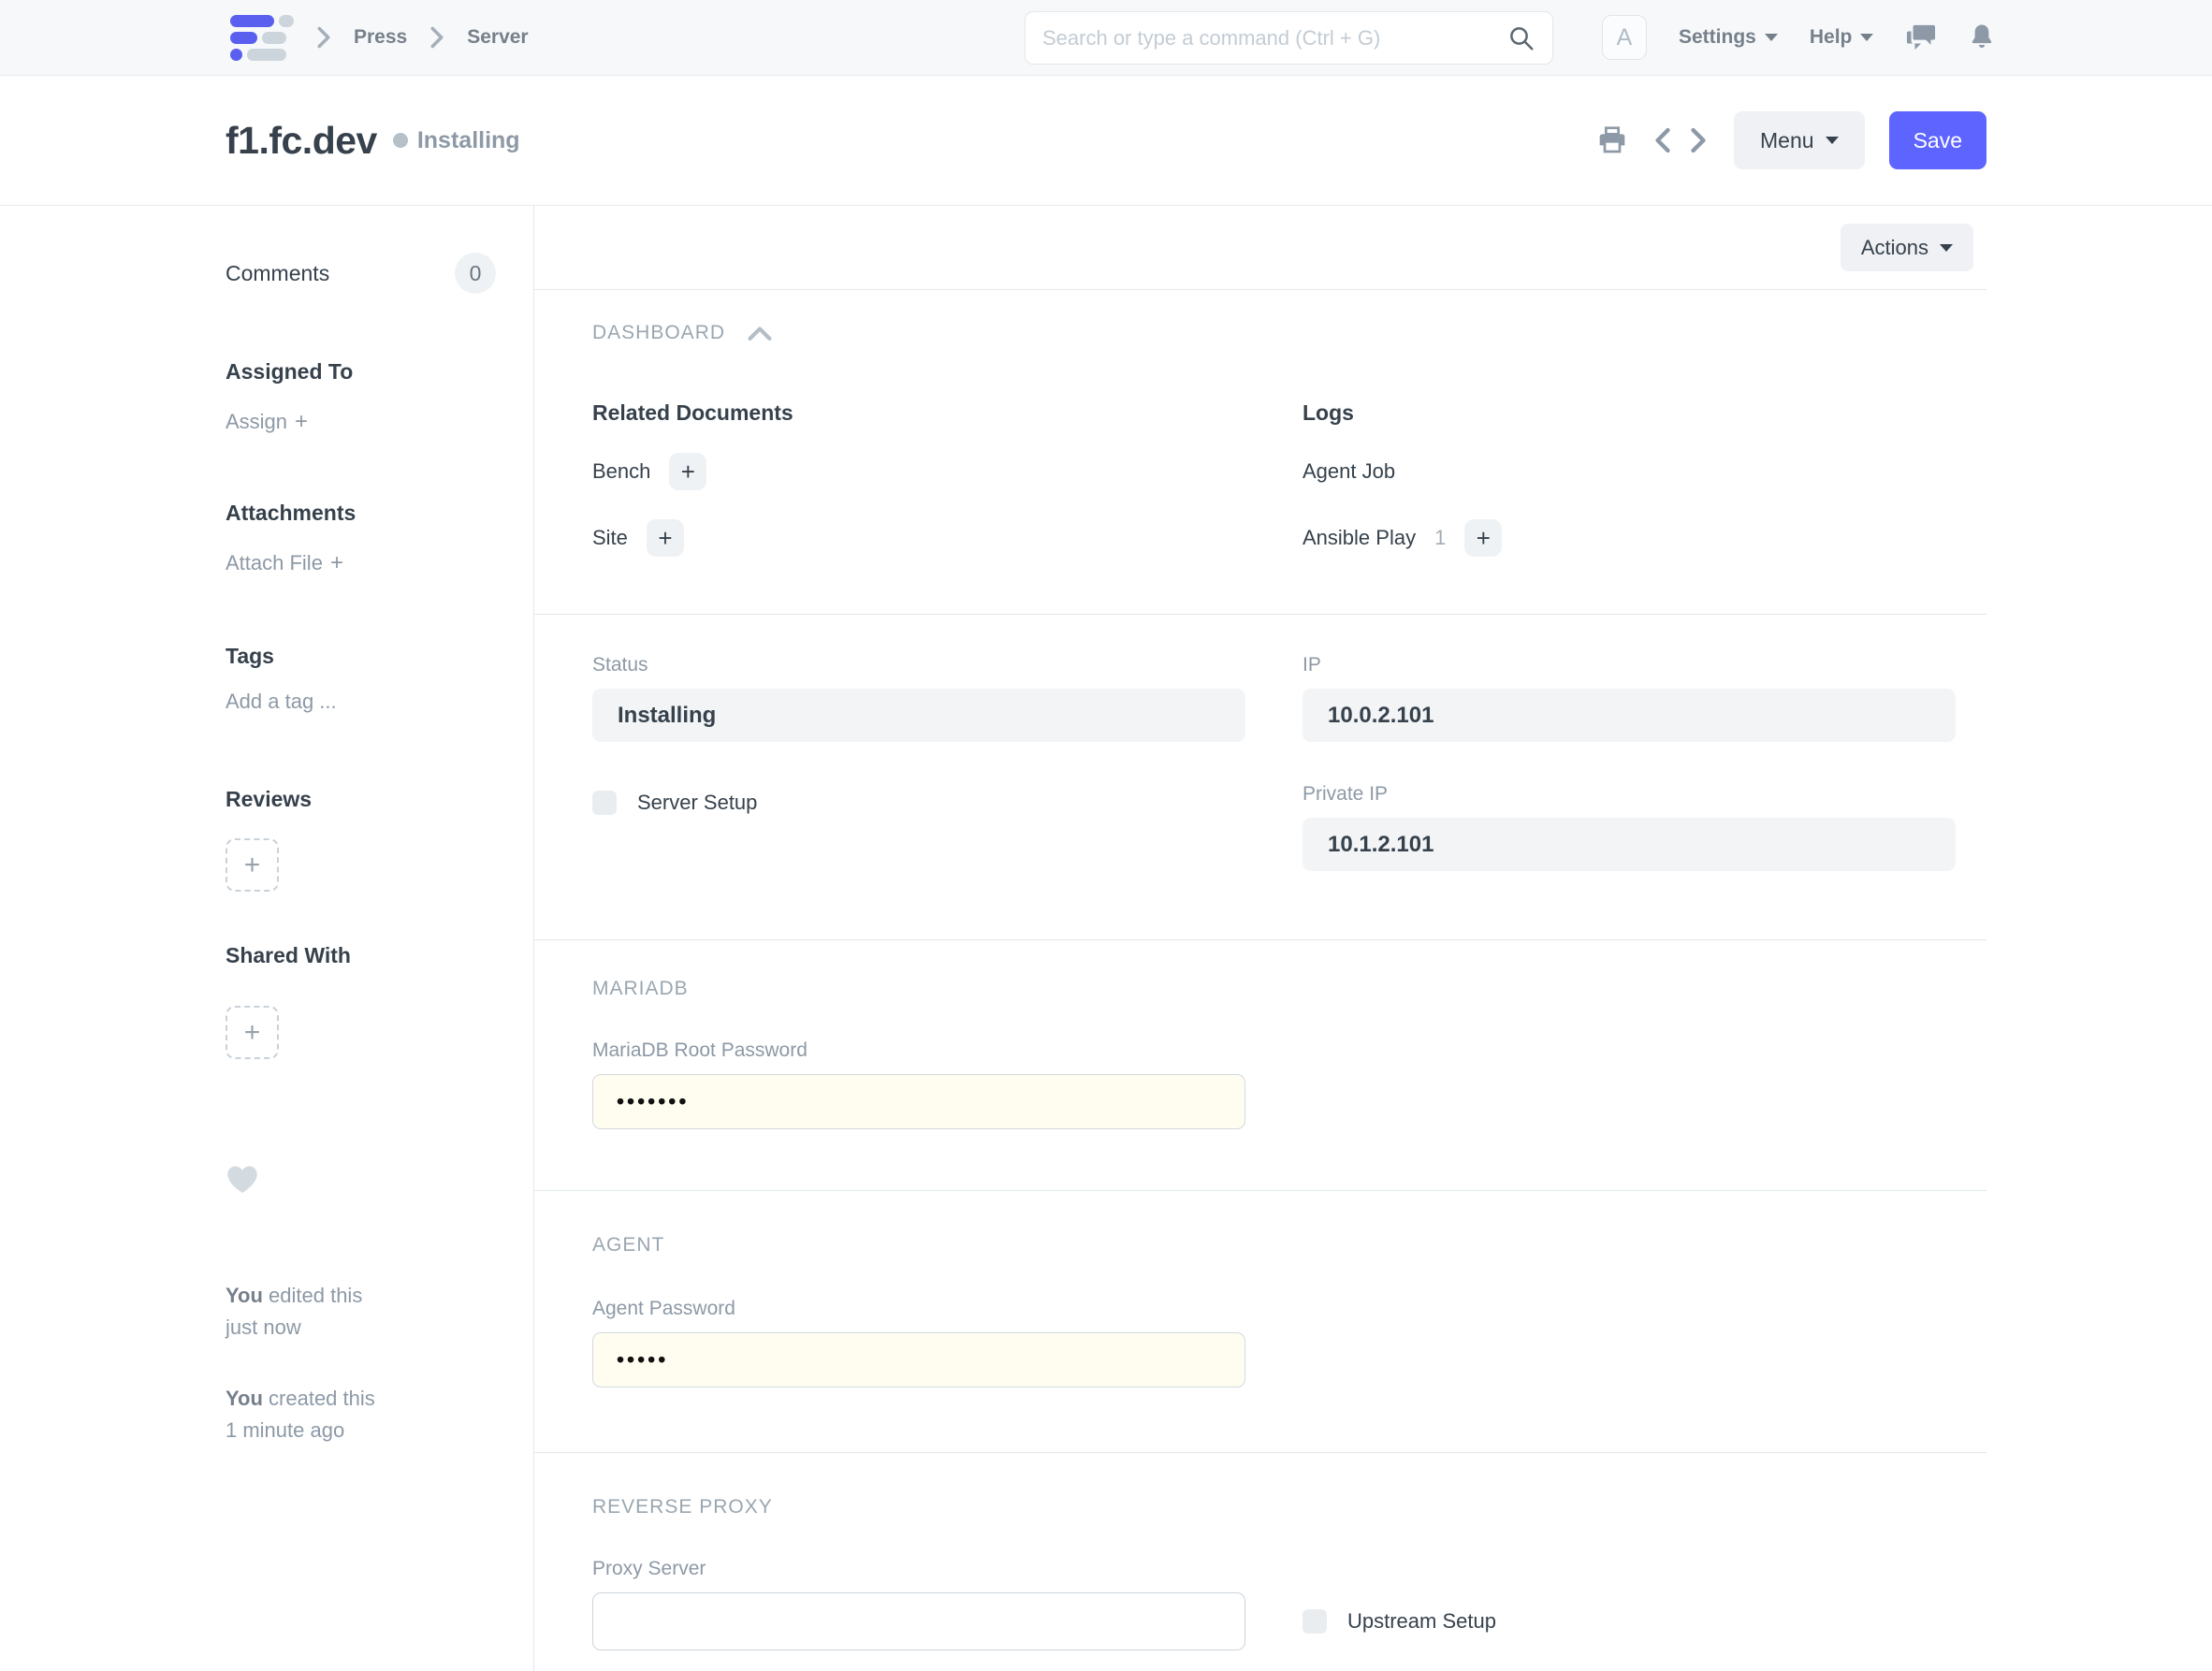 This screenshot has height=1671, width=2212. What do you see at coordinates (659, 332) in the screenshot?
I see `dashboard-section-label: DASHBOARD` at bounding box center [659, 332].